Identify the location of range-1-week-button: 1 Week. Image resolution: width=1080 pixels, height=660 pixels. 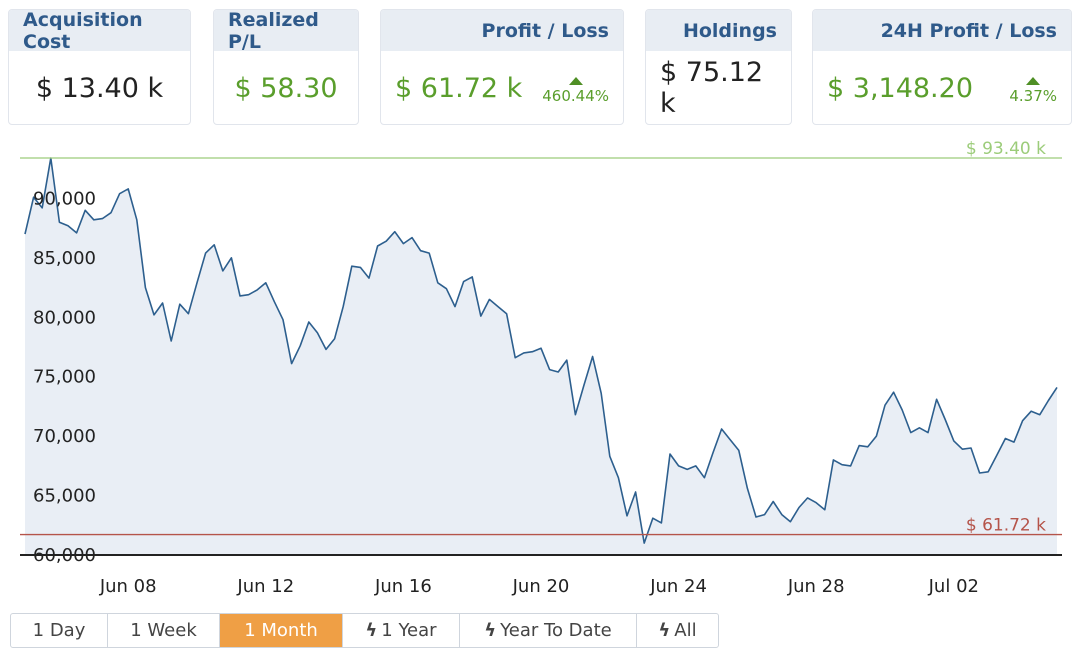
(164, 630).